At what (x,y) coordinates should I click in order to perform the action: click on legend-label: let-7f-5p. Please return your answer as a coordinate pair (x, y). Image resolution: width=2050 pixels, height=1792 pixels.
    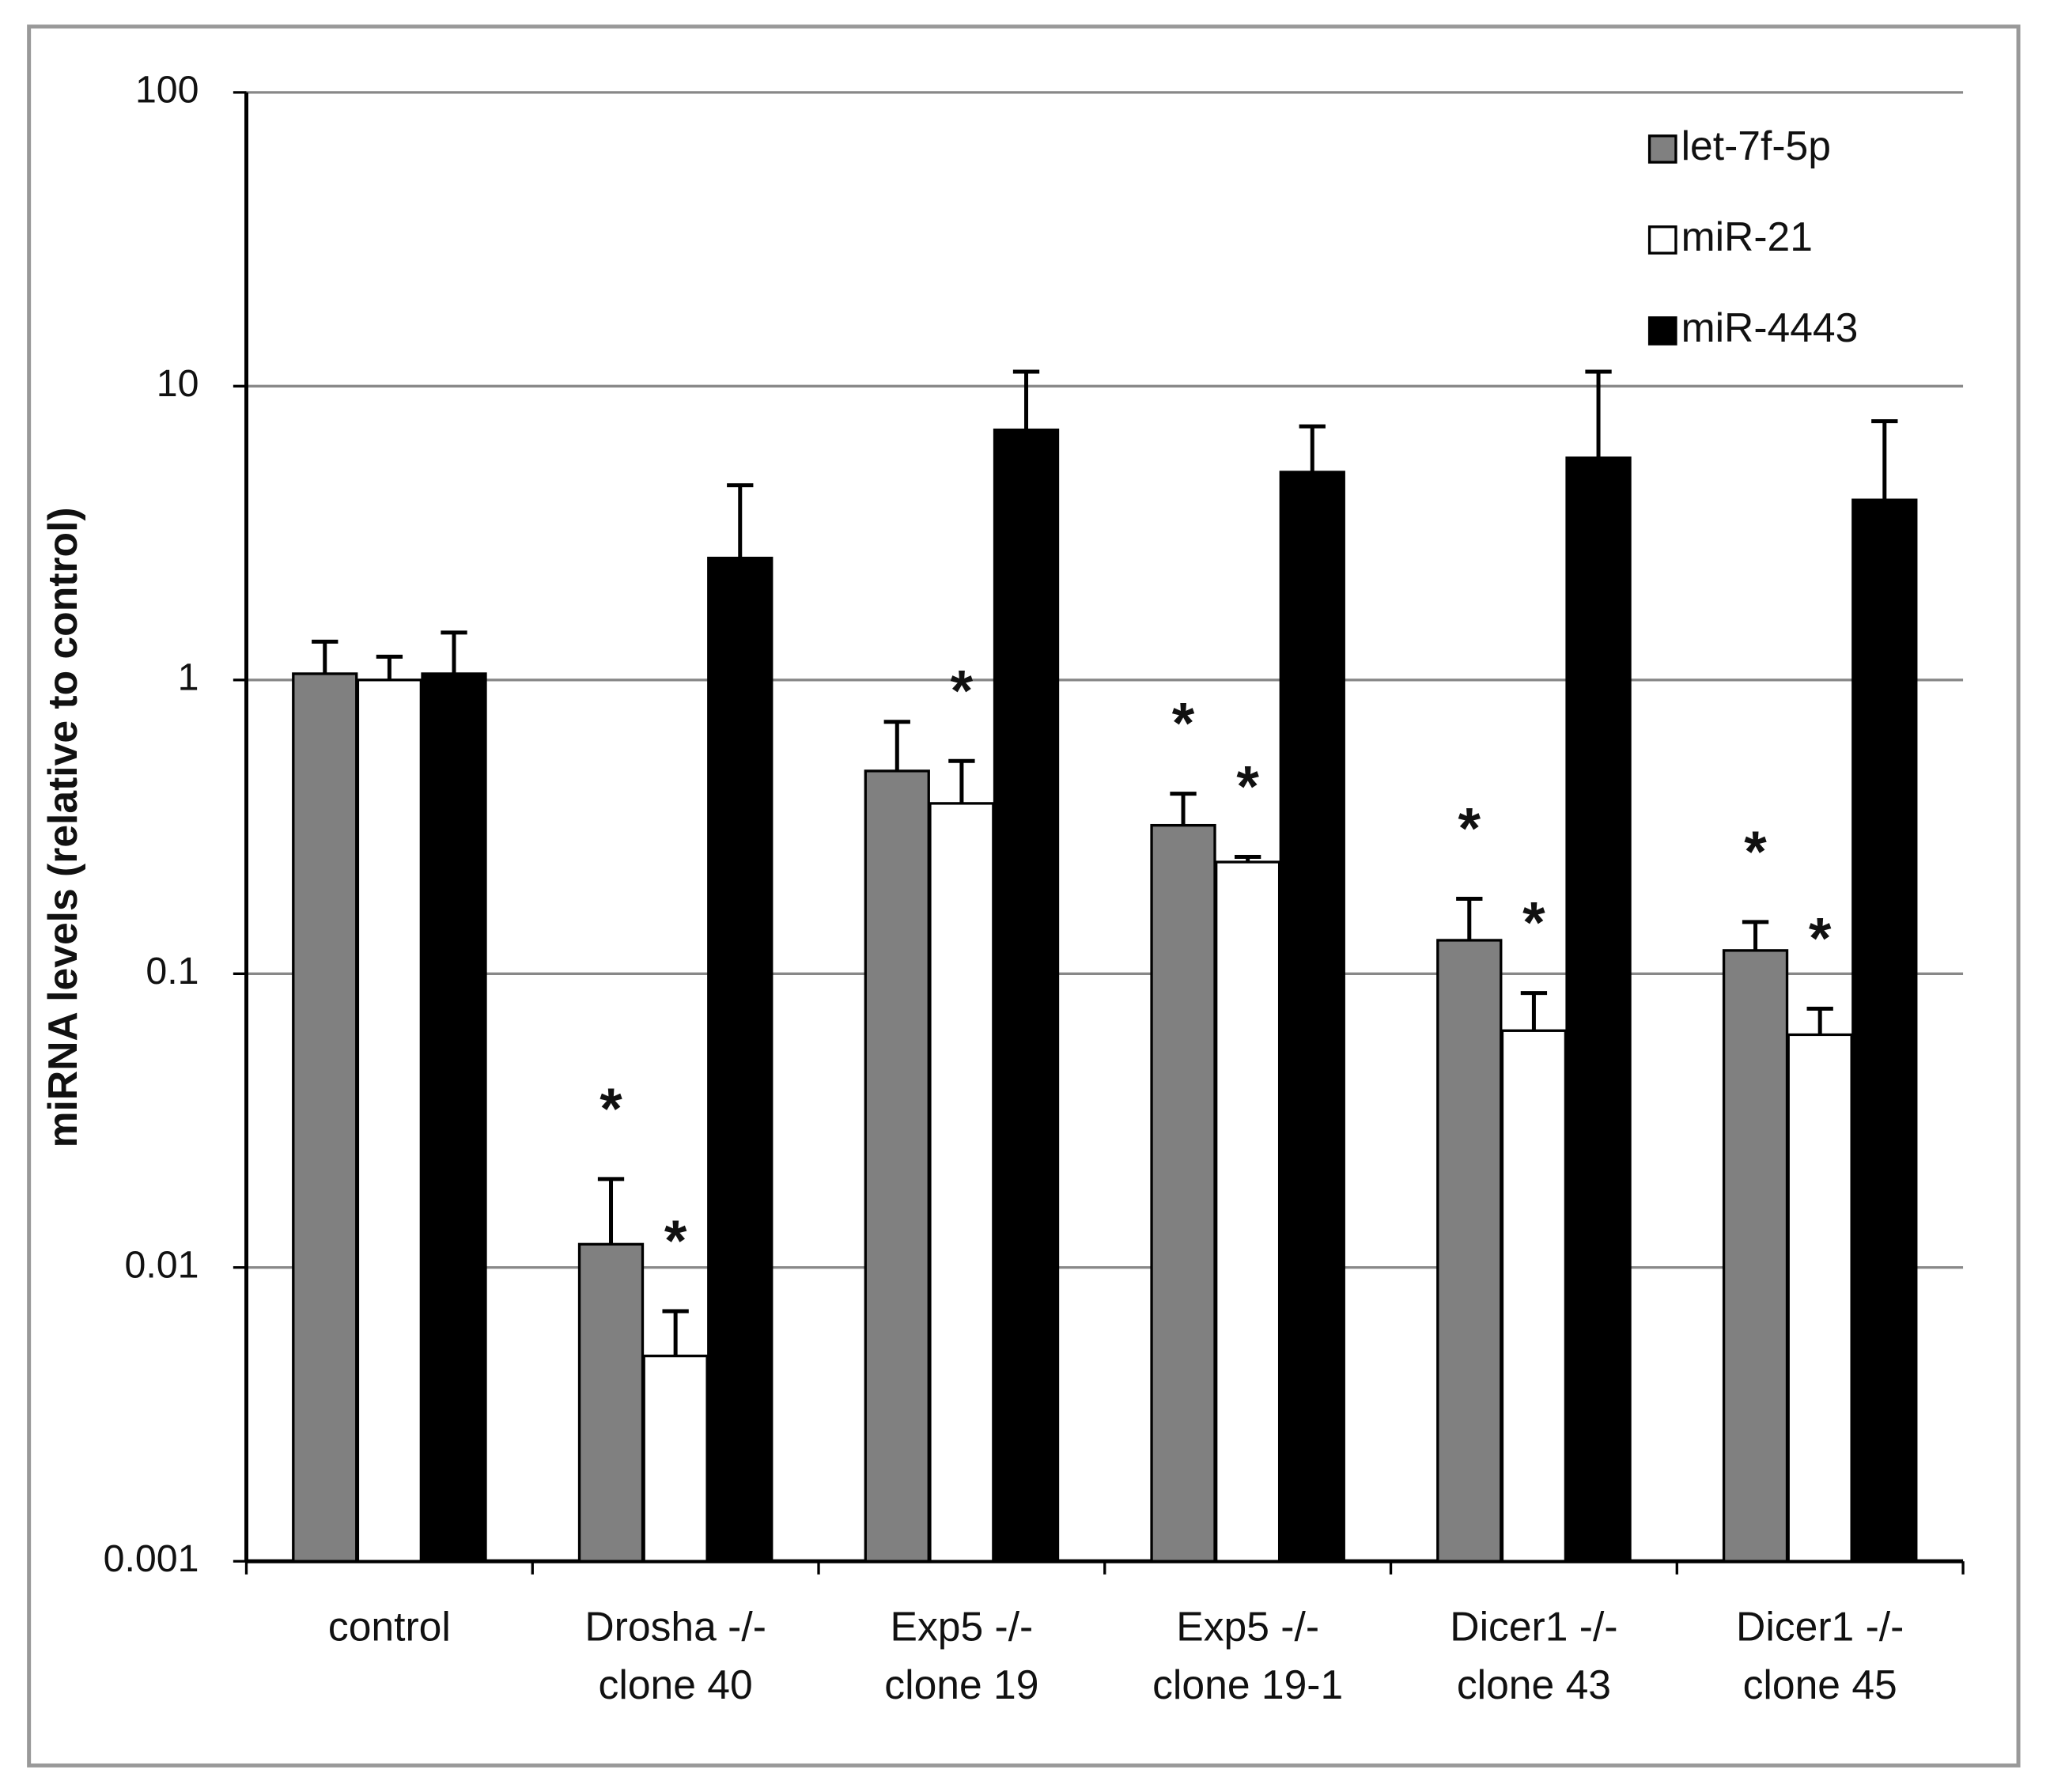
    Looking at the image, I should click on (1756, 145).